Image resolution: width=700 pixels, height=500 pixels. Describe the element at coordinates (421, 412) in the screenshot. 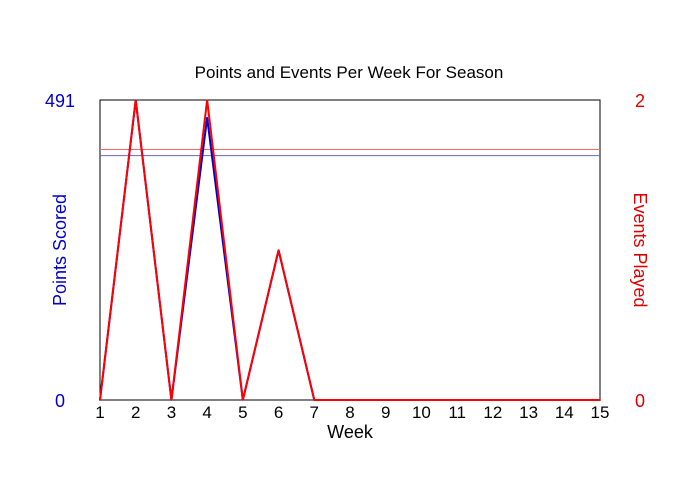

I see `x-tick-label-10: 10` at that location.